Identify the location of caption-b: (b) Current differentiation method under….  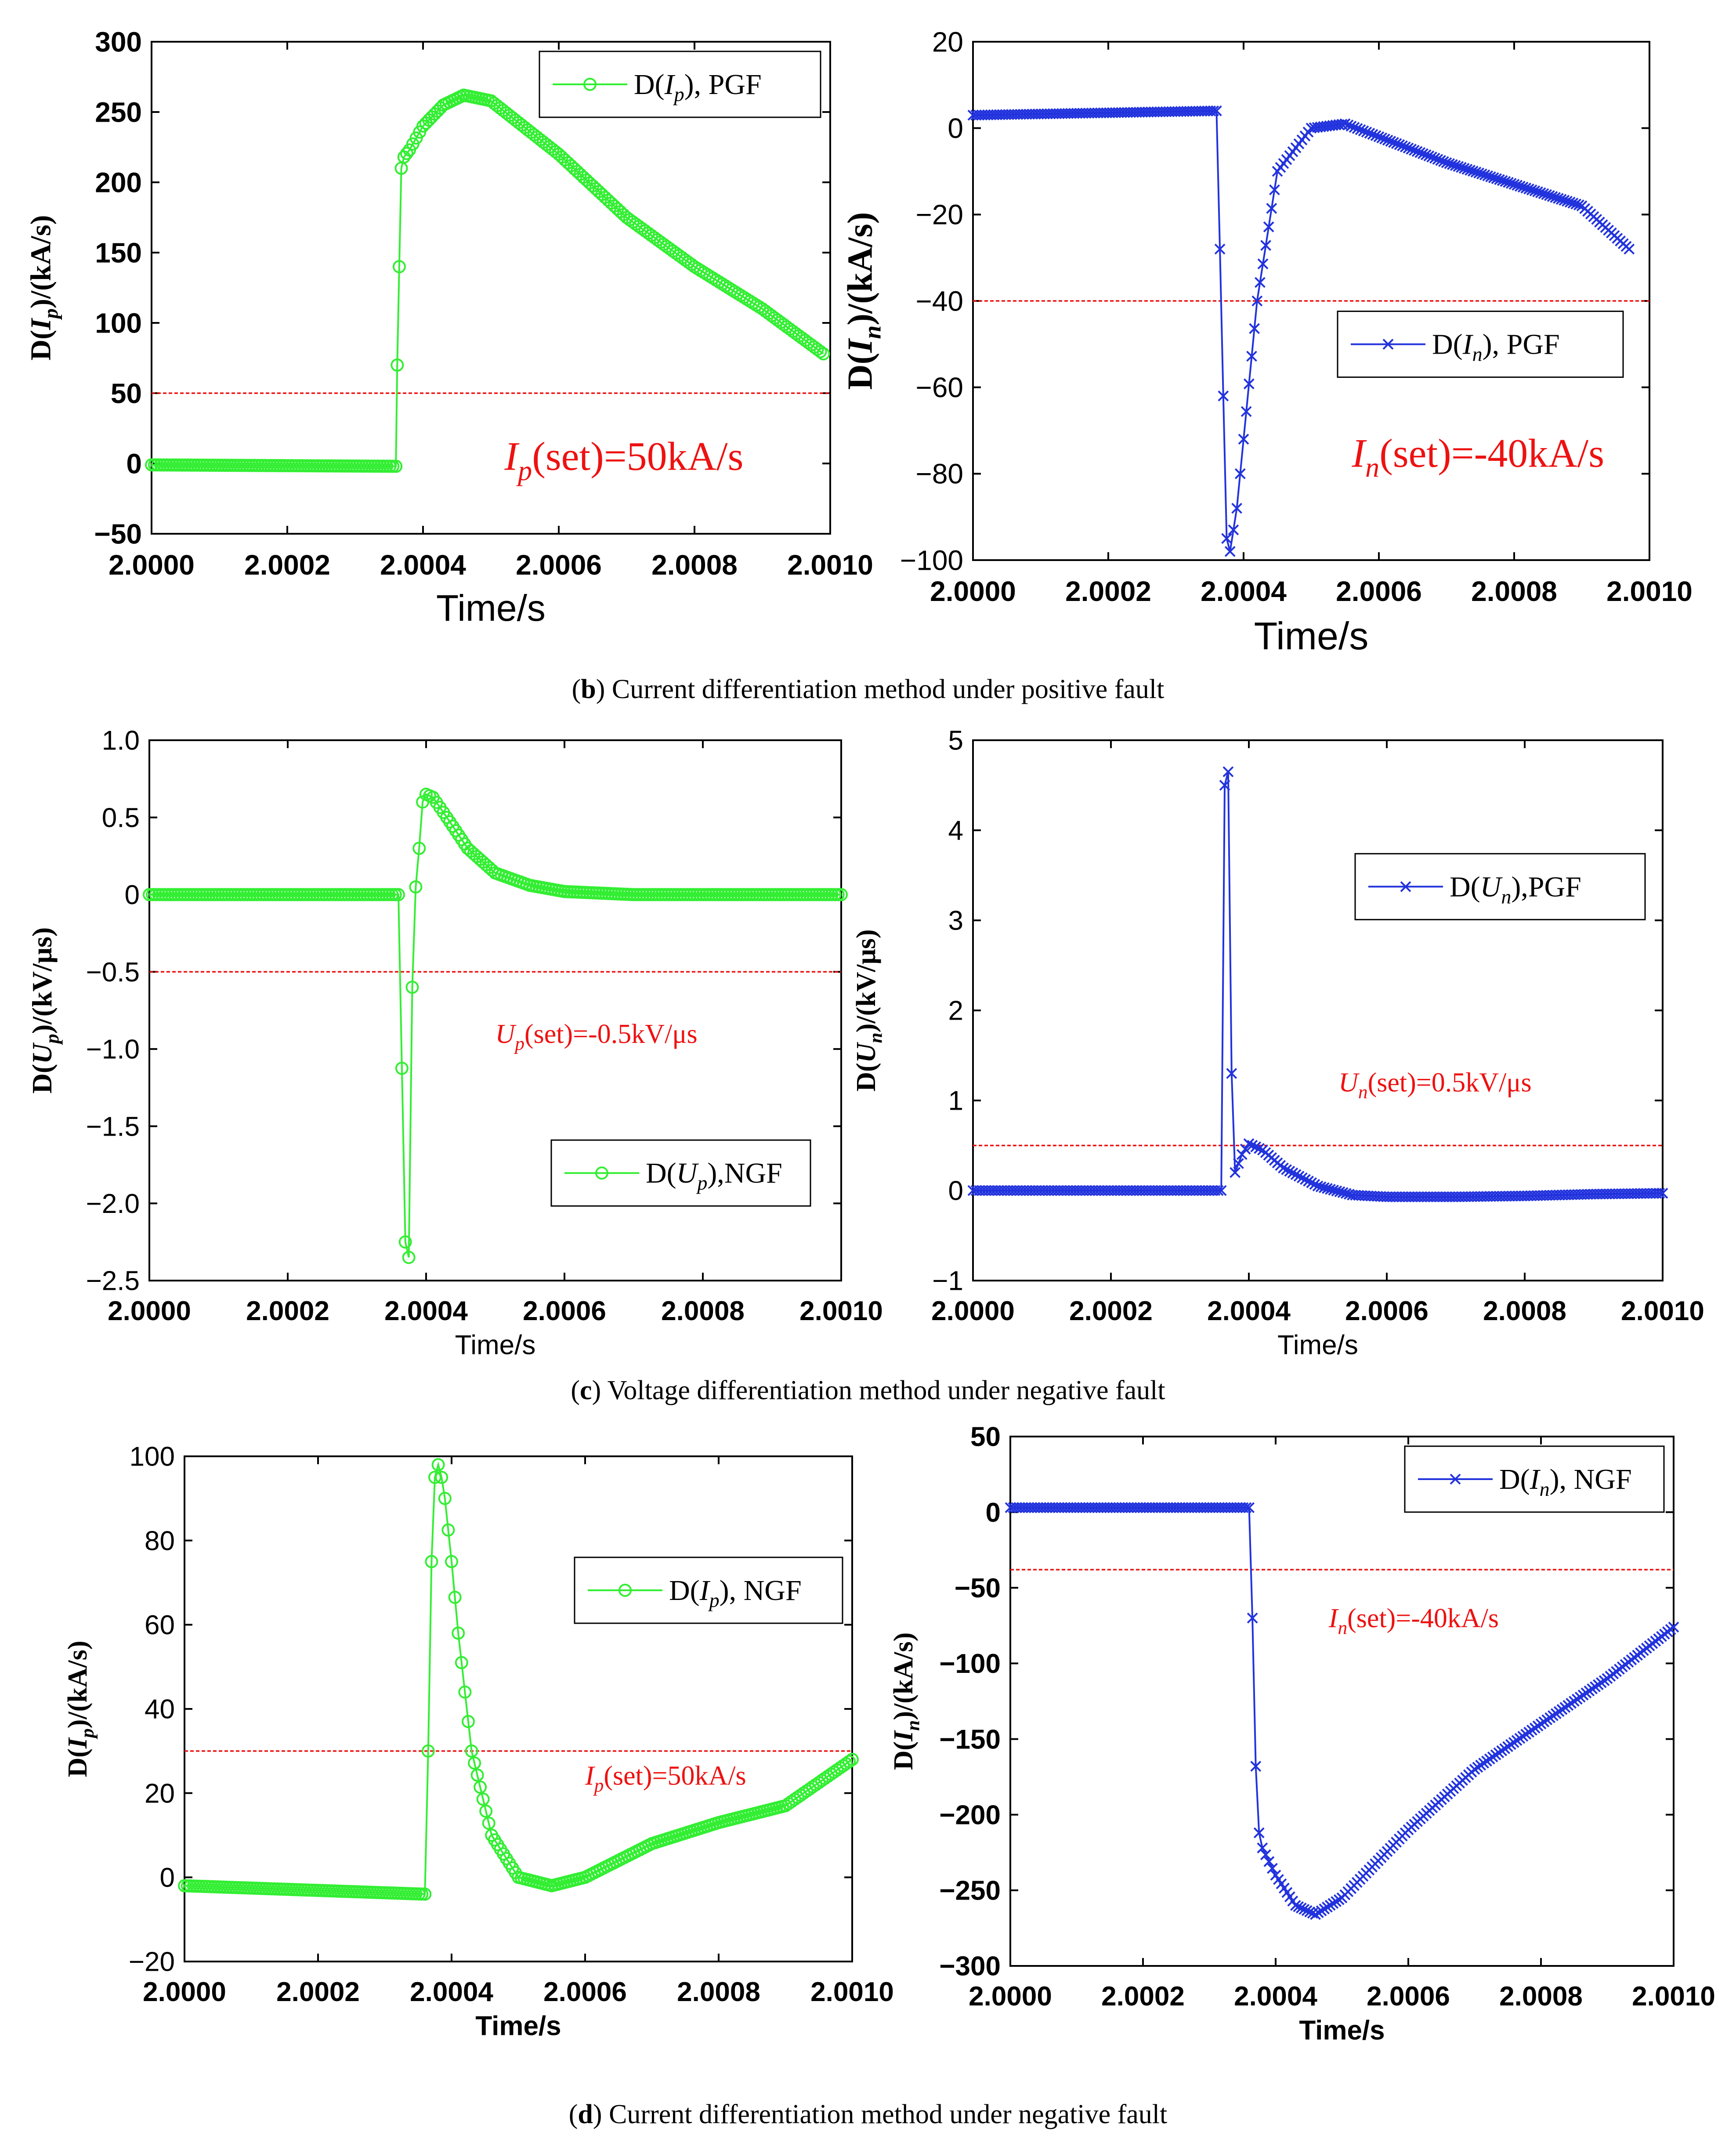
(868, 689).